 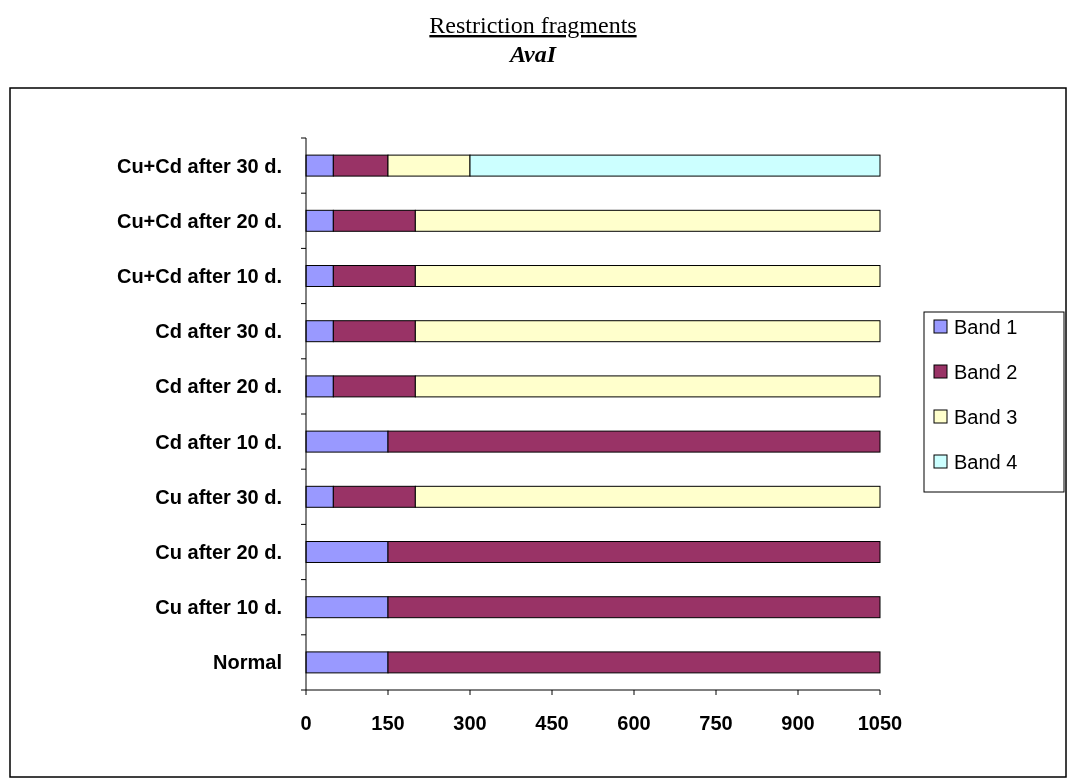 I want to click on x-tick-label: 150, so click(x=388, y=723).